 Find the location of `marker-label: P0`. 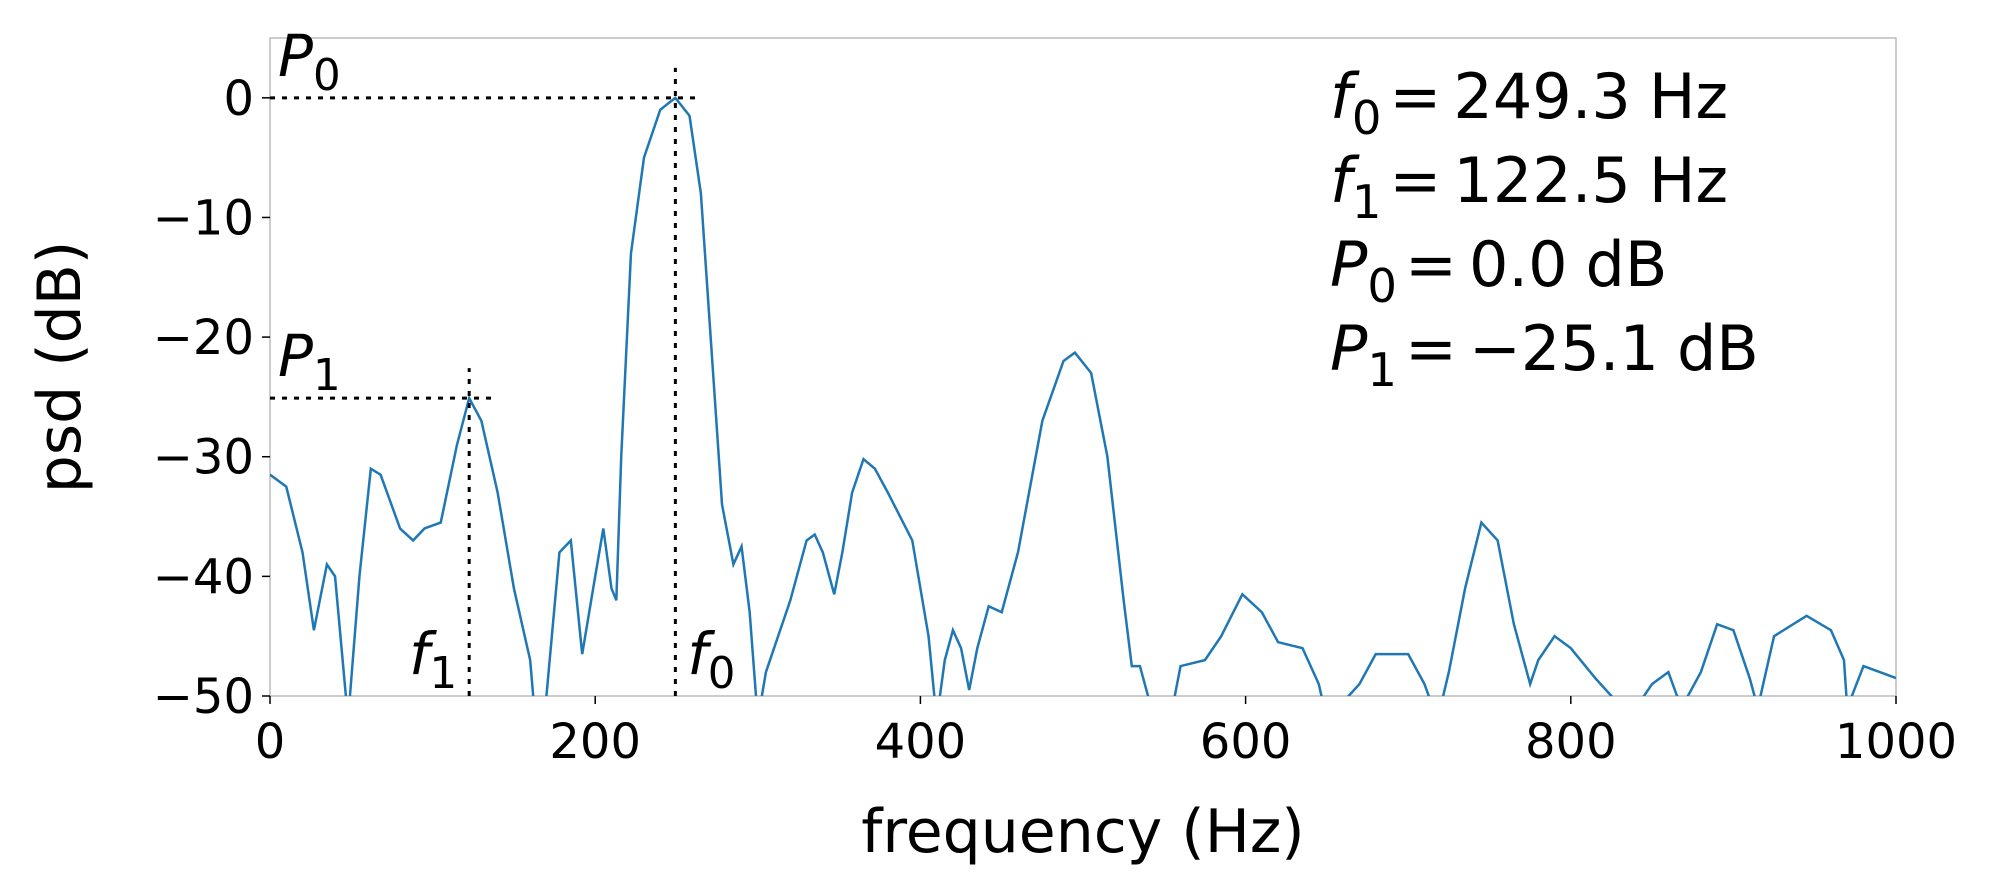

marker-label: P0 is located at coordinates (309, 61).